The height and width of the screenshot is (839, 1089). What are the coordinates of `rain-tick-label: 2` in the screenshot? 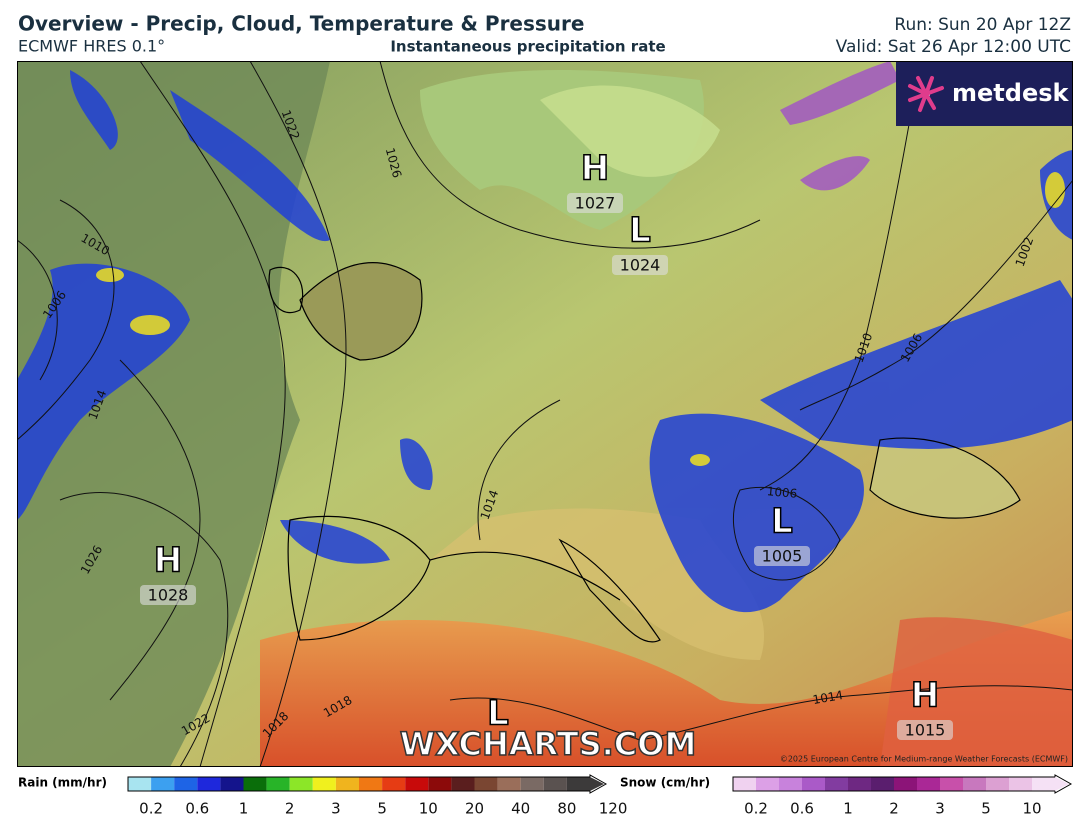 It's located at (290, 809).